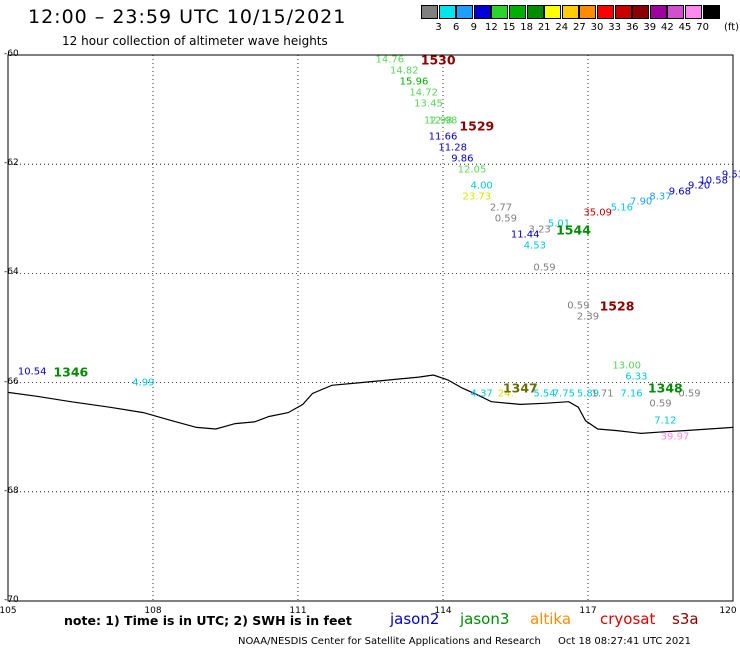  What do you see at coordinates (551, 619) in the screenshot?
I see `satellite-legend-item: altika` at bounding box center [551, 619].